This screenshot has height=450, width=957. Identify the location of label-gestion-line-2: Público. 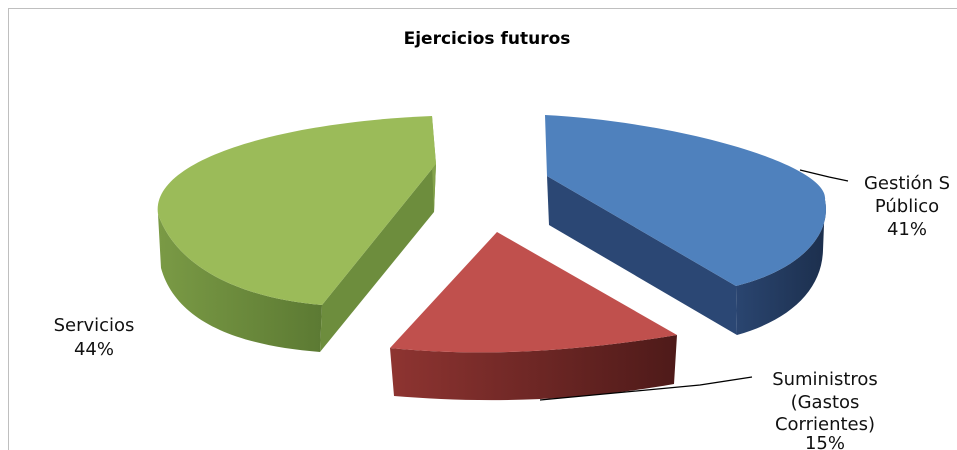
(907, 206).